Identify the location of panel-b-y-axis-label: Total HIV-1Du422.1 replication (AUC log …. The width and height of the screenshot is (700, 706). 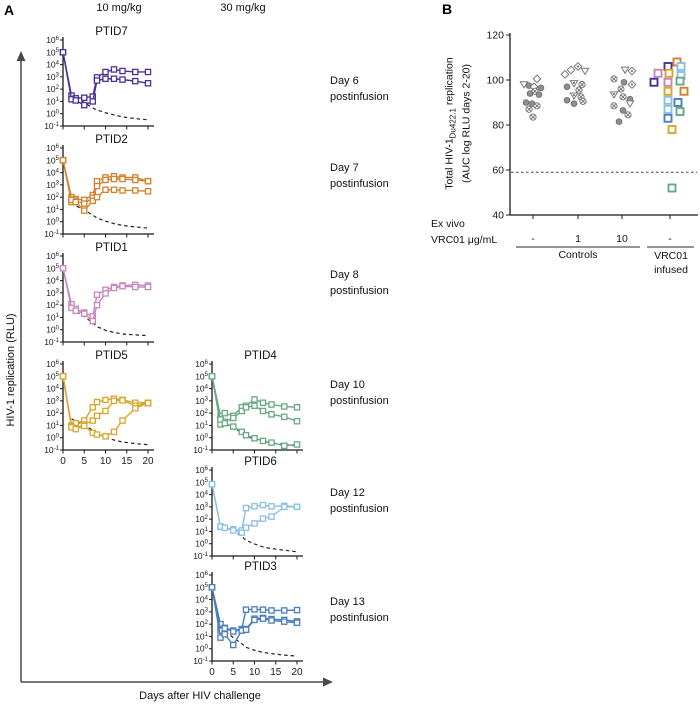
(458, 124).